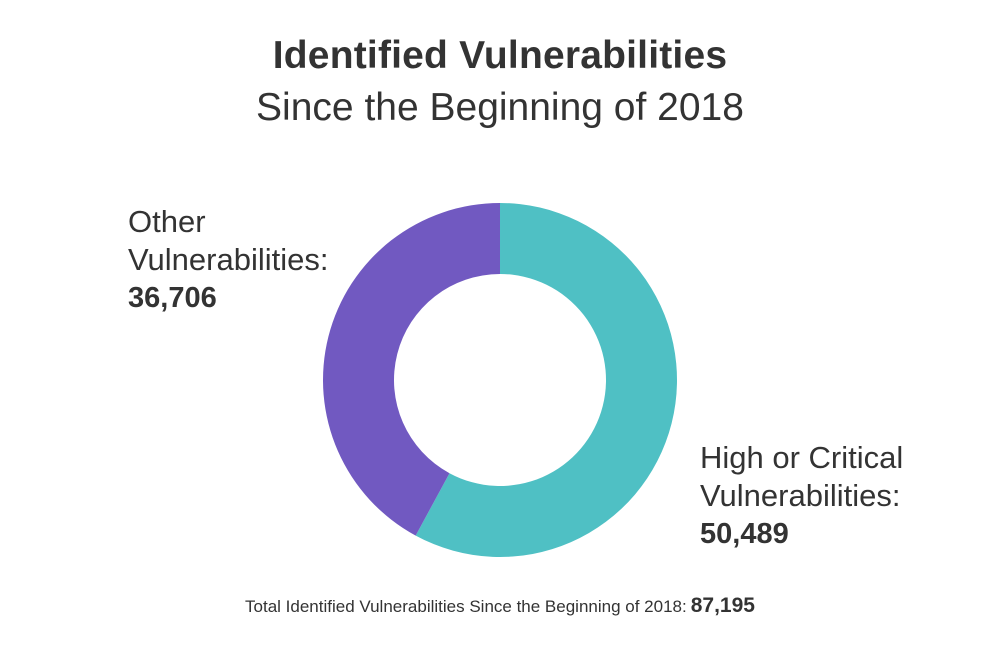 Image resolution: width=1000 pixels, height=650 pixels. I want to click on slice-high-critical, so click(546, 380).